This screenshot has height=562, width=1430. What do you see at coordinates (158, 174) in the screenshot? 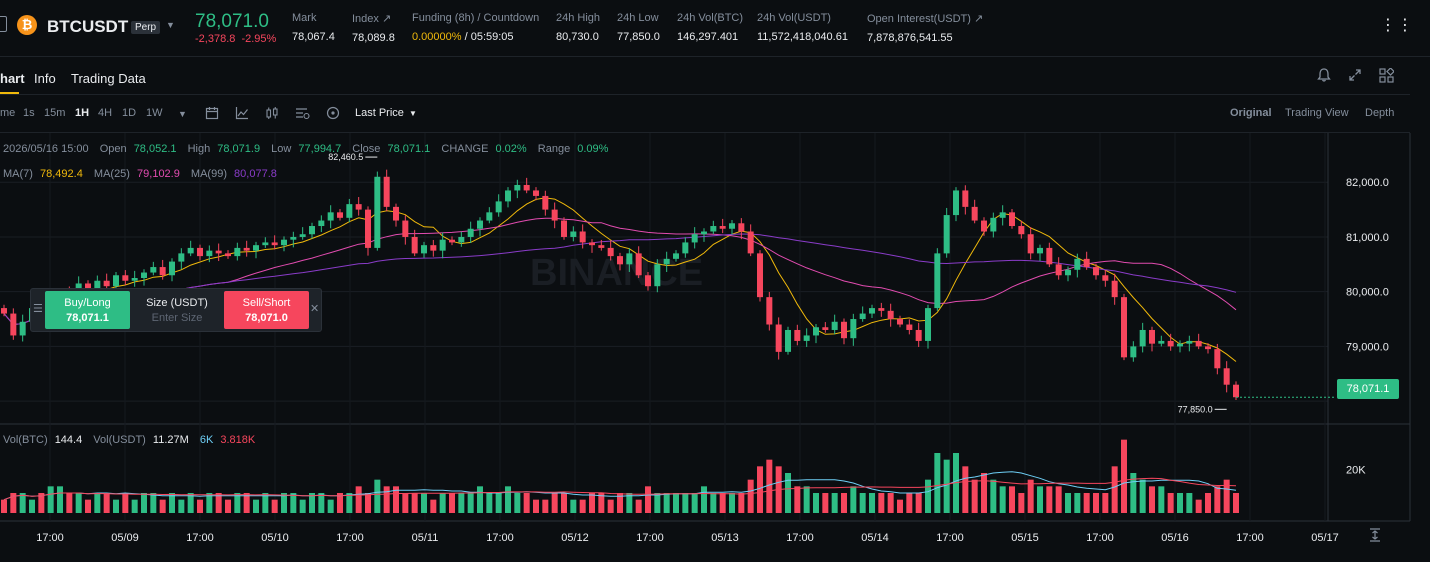
I see `legend-ma25: 79,102.9` at bounding box center [158, 174].